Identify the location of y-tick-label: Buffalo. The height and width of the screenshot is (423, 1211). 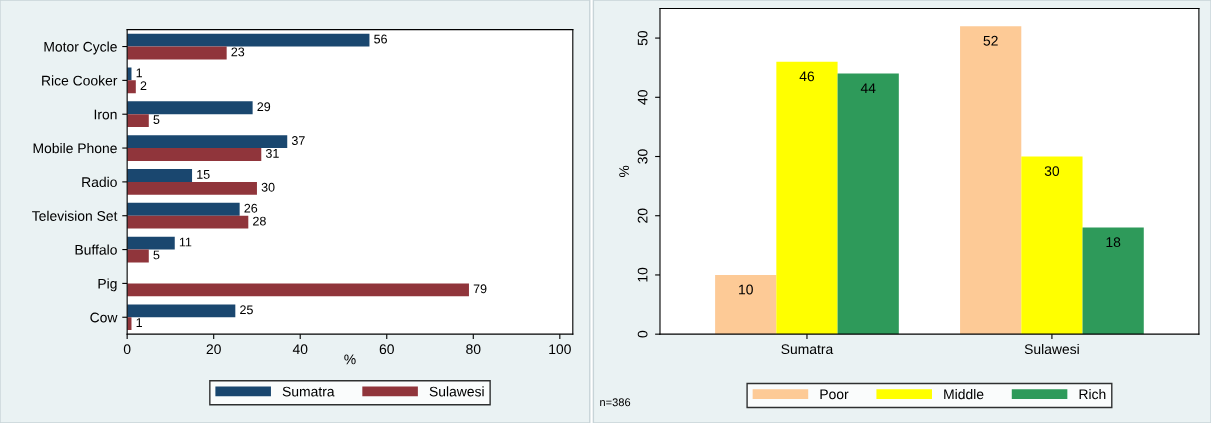
(96, 249).